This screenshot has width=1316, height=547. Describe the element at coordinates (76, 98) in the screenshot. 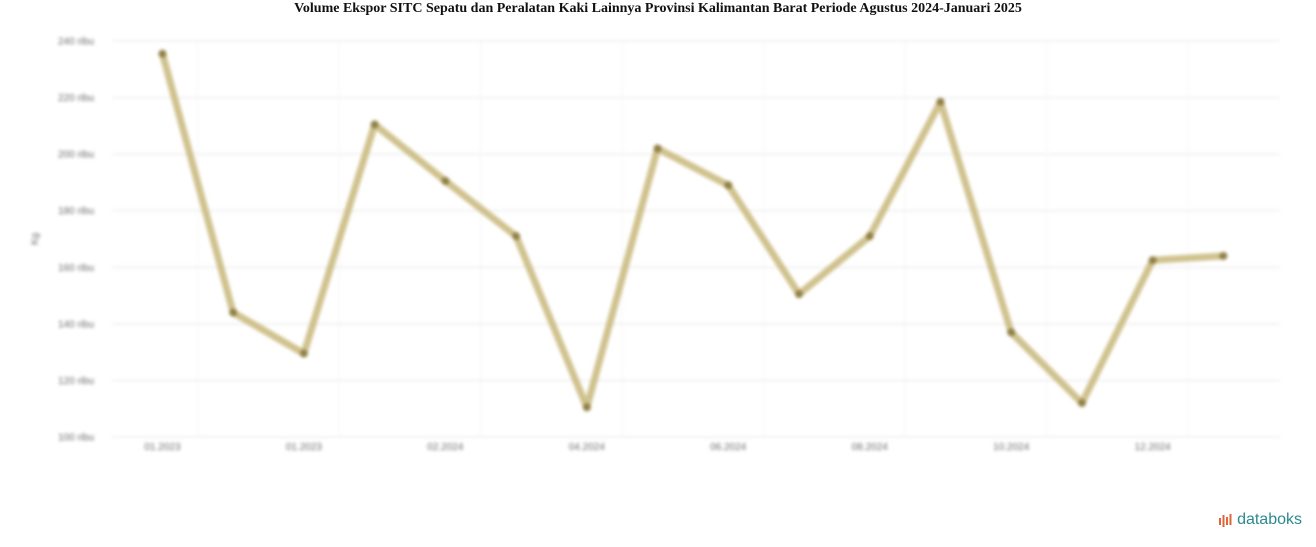

I see `y-tick-label: 220 ribu` at that location.